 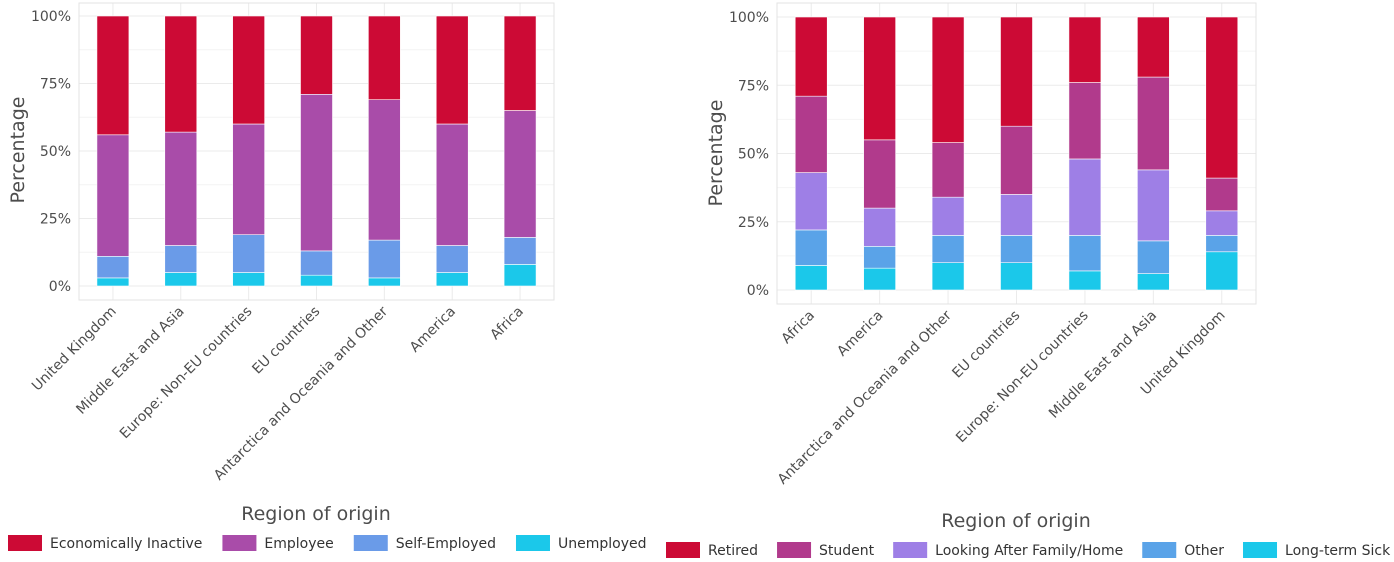 What do you see at coordinates (384, 259) in the screenshot?
I see `bar-self-employed-antarctica-and-oceania-and-other` at bounding box center [384, 259].